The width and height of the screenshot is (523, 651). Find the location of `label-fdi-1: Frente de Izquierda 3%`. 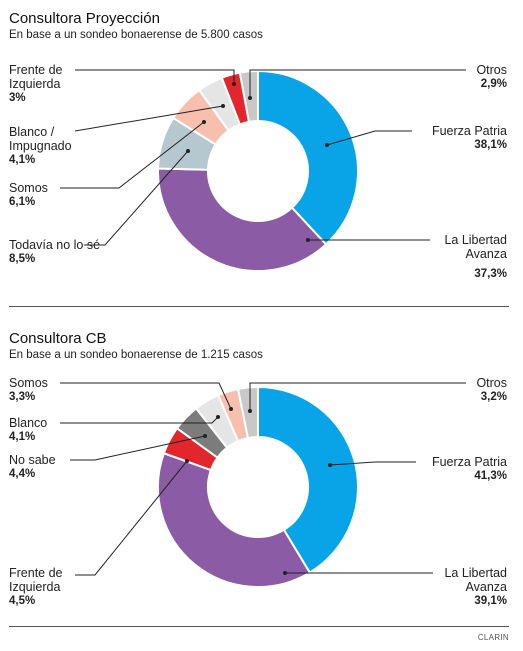

label-fdi-1: Frente de Izquierda 3% is located at coordinates (36, 84).